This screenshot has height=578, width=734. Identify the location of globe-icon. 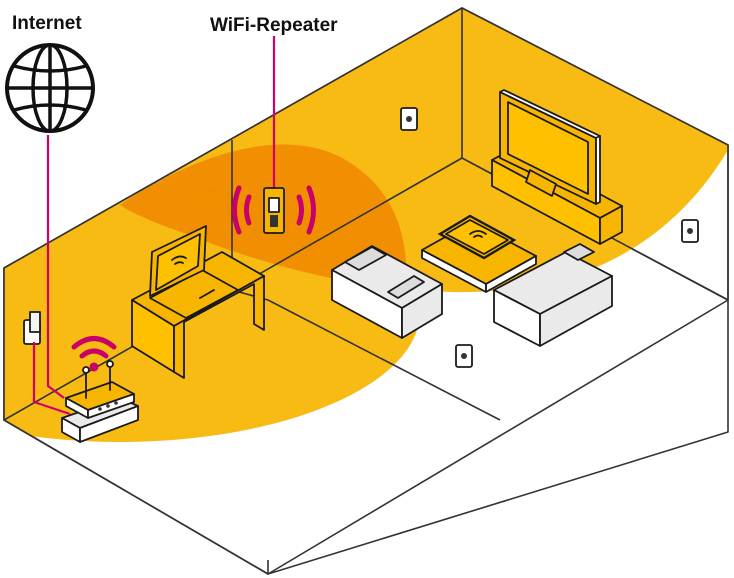
(50, 88).